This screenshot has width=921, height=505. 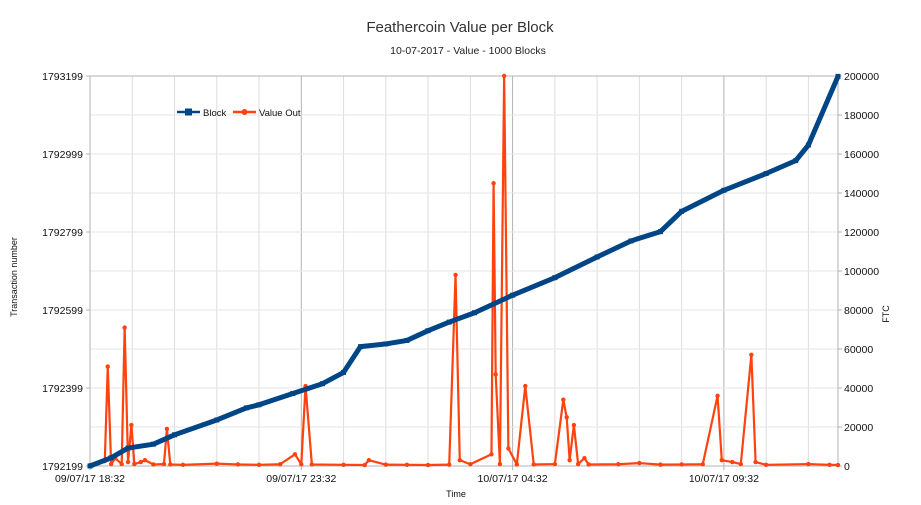 What do you see at coordinates (280, 113) in the screenshot?
I see `legend-value-label: Value Out` at bounding box center [280, 113].